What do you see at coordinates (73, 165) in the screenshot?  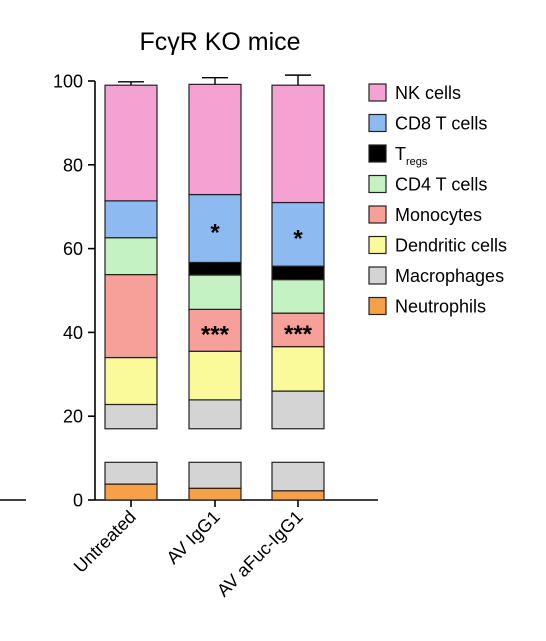 I see `y-tick-label: 80` at bounding box center [73, 165].